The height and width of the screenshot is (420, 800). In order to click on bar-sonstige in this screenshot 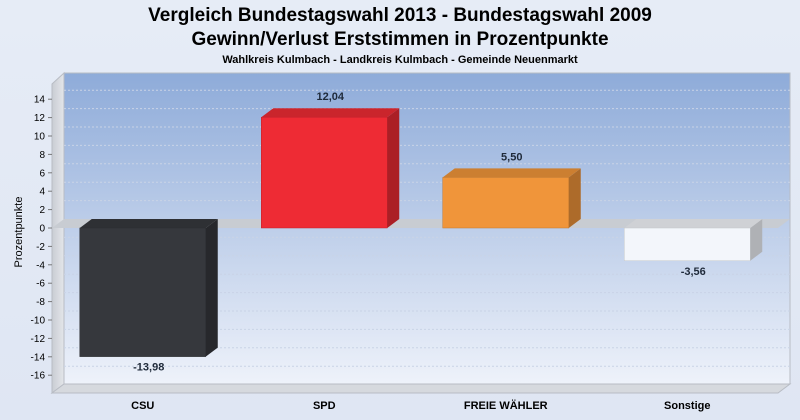, I will do `click(693, 240)`.